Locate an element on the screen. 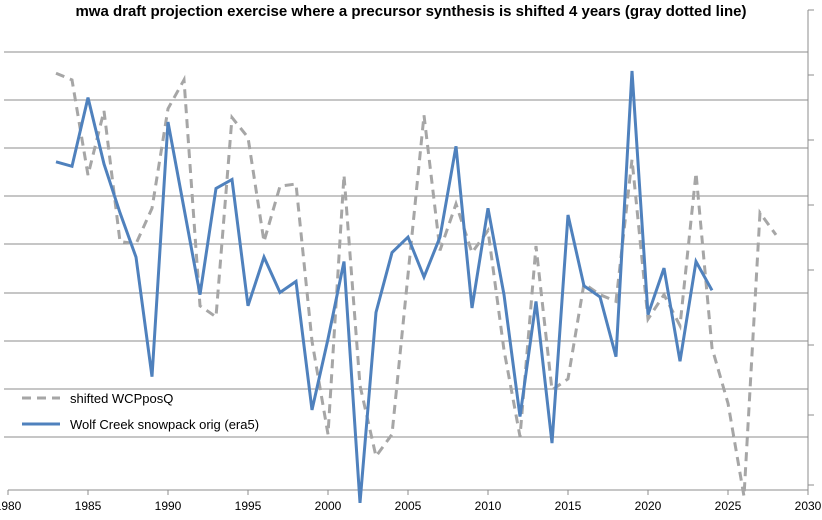 The image size is (822, 520). x-tick-label: 2015 is located at coordinates (568, 506).